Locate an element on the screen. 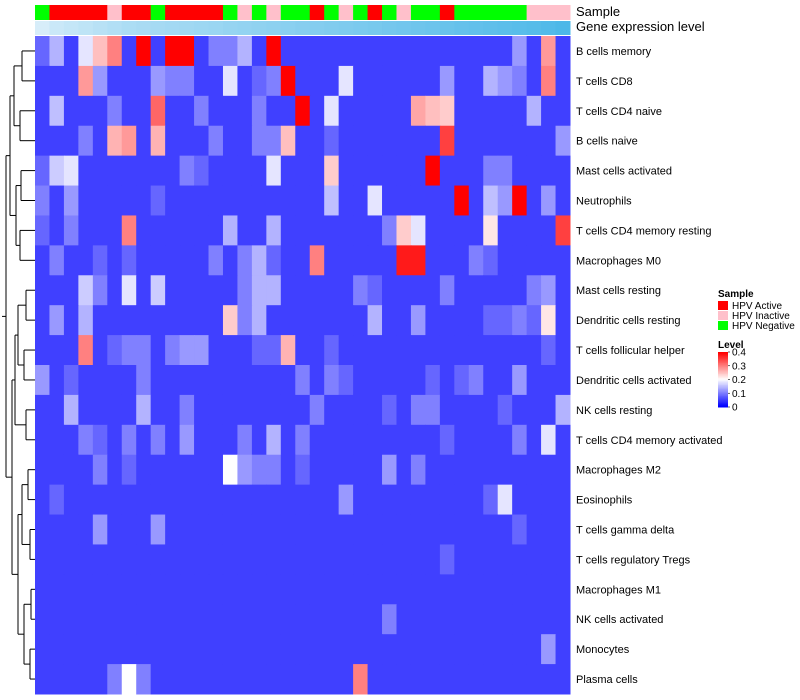 Image resolution: width=800 pixels, height=700 pixels. row-label: Macrophages M2 is located at coordinates (618, 471).